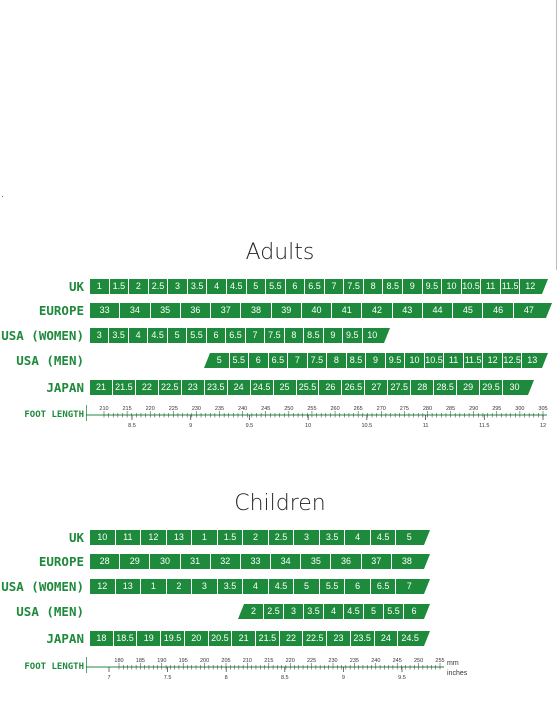 The width and height of the screenshot is (560, 704). I want to click on adults-usa_men-cell: 7.5, so click(318, 360).